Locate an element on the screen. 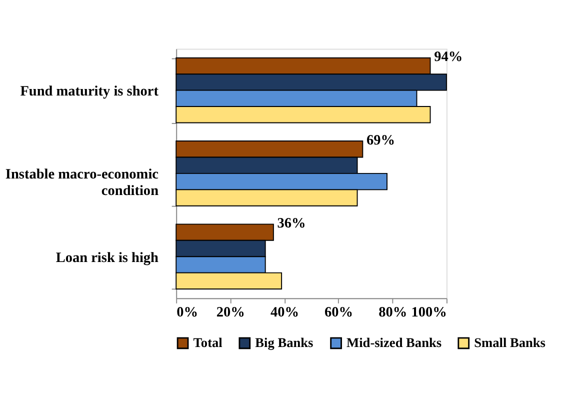  y-tick-label: Loan risk is high is located at coordinates (107, 258).